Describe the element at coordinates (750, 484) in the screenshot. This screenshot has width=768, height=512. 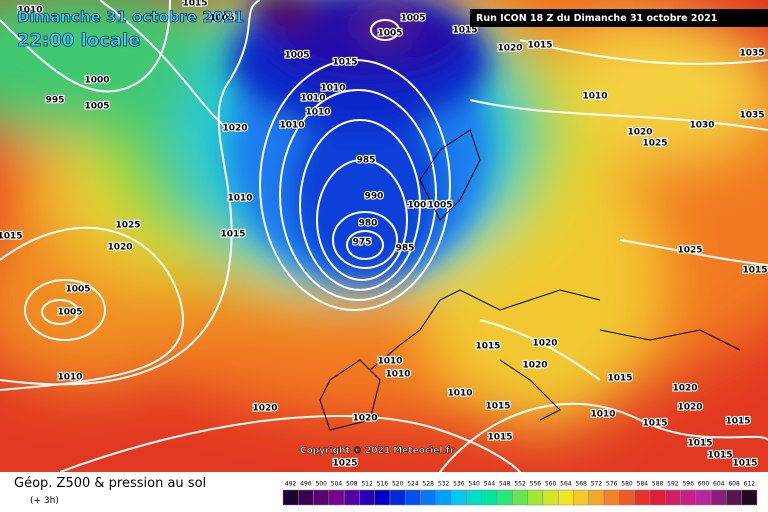
I see `colorbar-label: 612` at that location.